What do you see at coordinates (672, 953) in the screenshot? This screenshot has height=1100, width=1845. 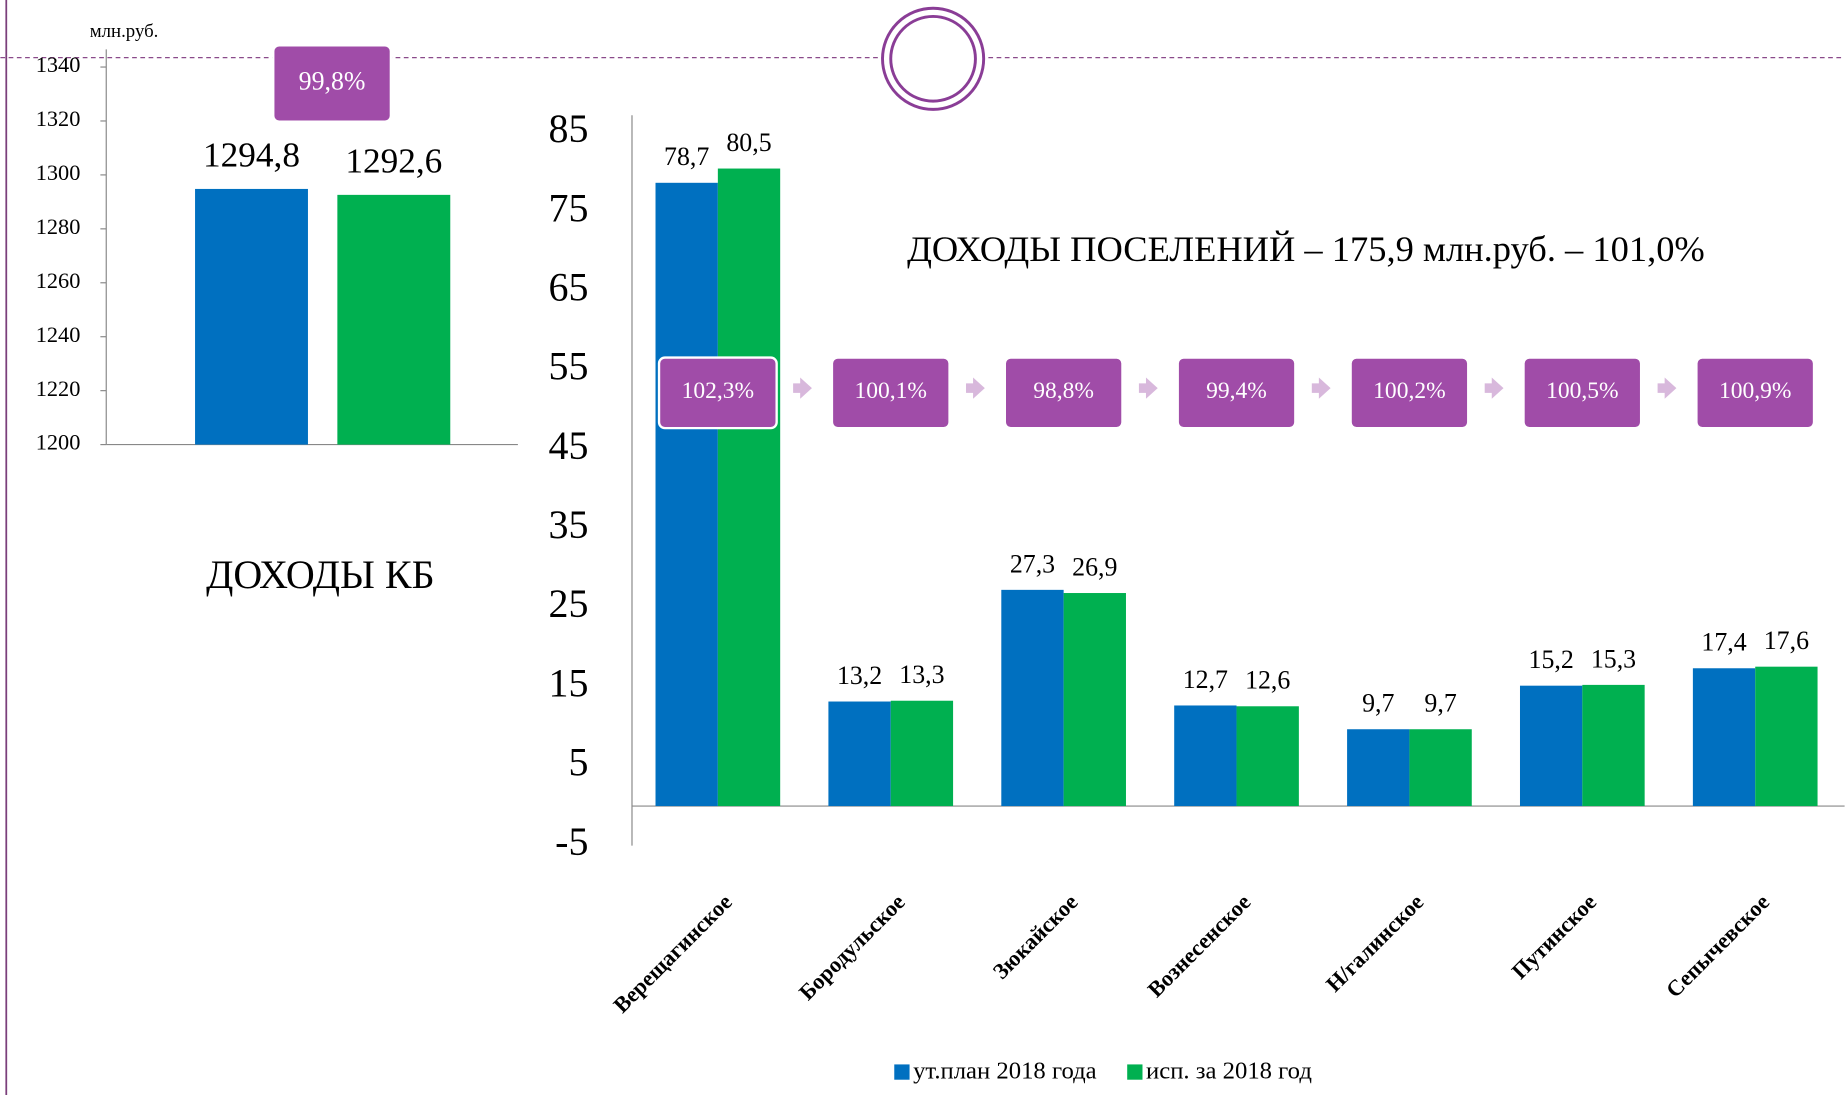 I see `x-tick-label: Верещагинское` at bounding box center [672, 953].